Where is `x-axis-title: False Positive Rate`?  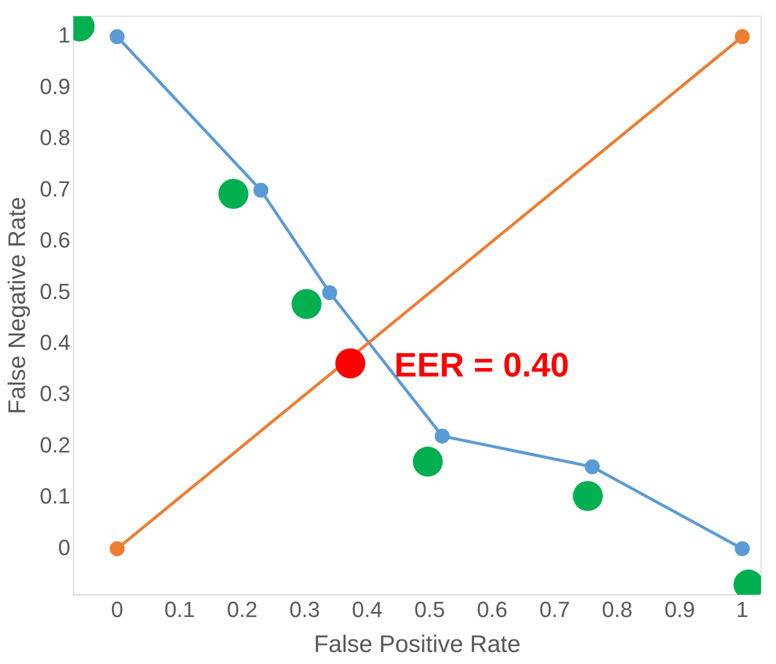 x-axis-title: False Positive Rate is located at coordinates (417, 644).